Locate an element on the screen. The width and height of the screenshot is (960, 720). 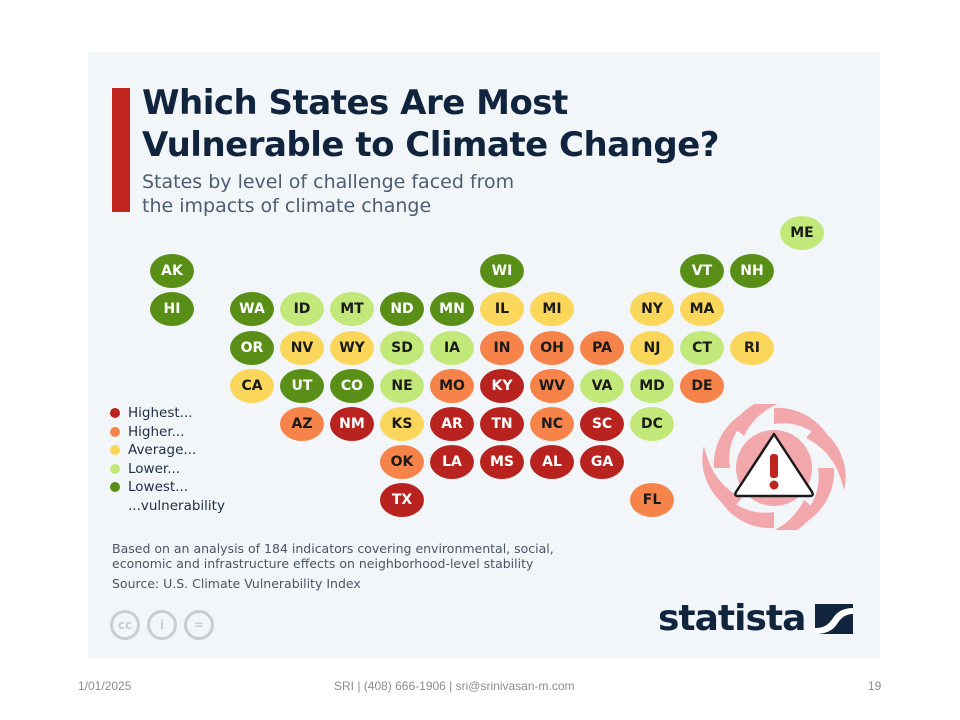
legend-suffix: ...vulnerability is located at coordinates (167, 506).